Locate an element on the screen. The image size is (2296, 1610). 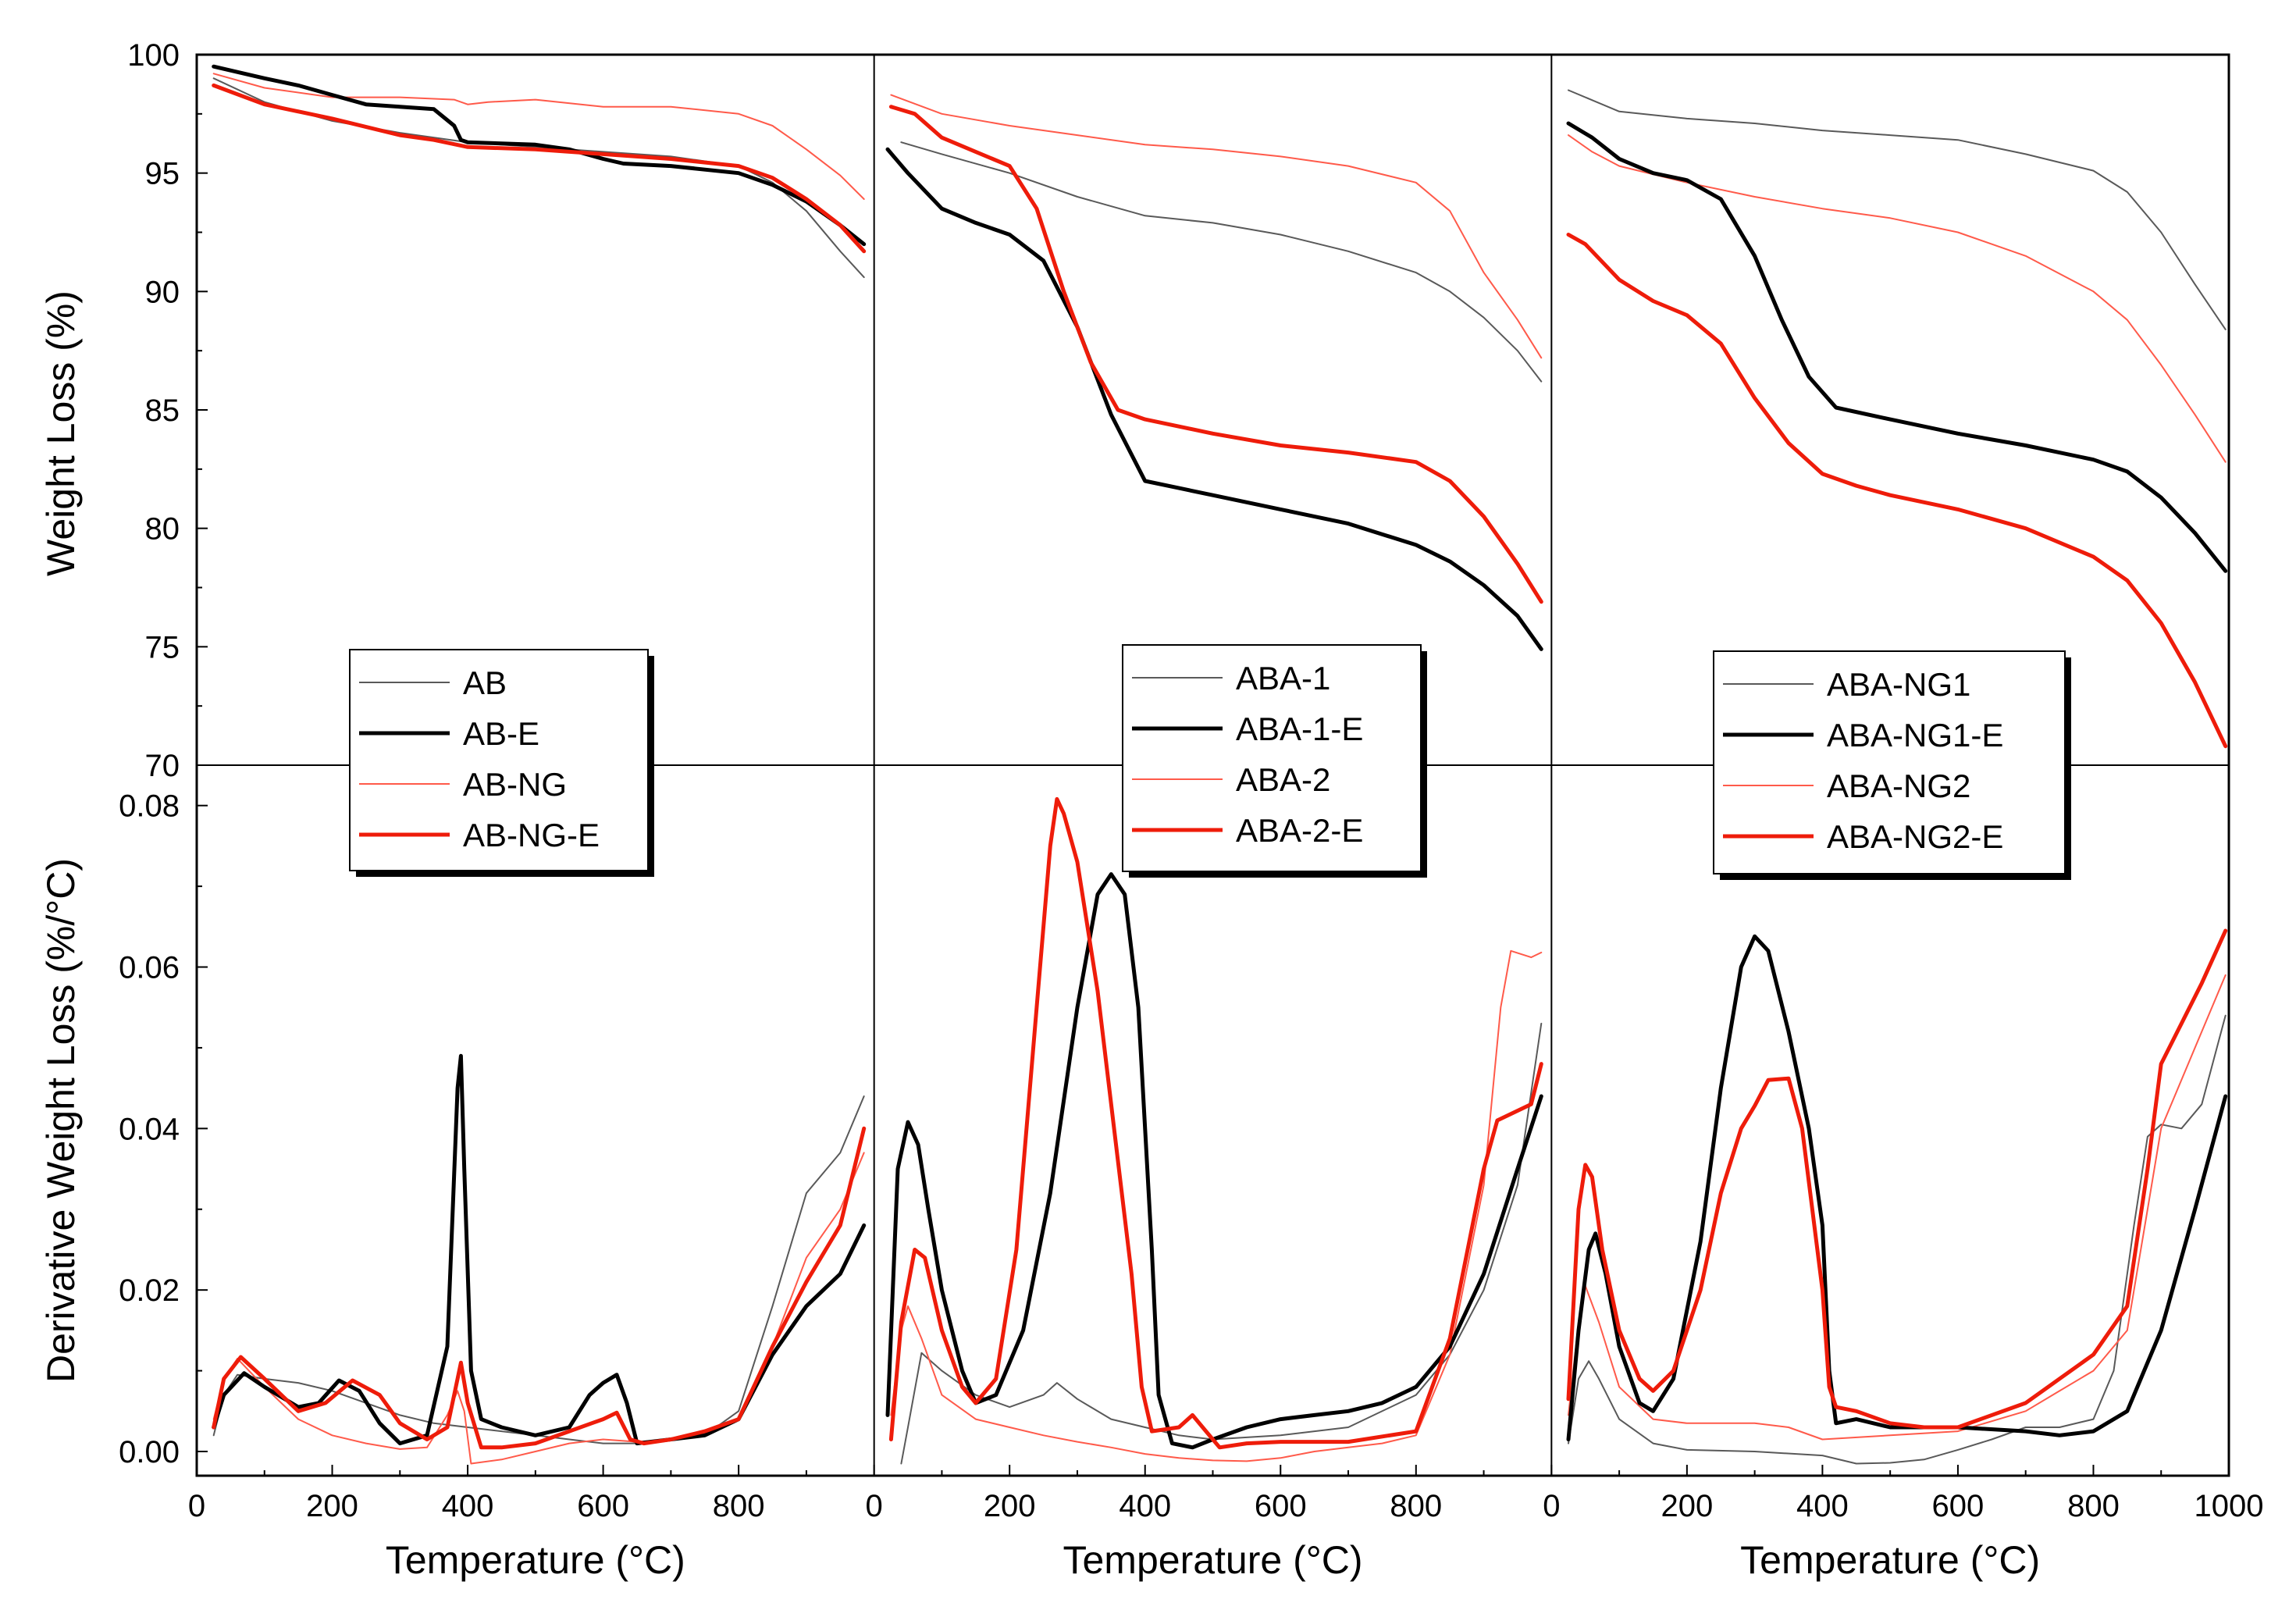
dtg-line-aba-ng2 is located at coordinates (1897, 1207).